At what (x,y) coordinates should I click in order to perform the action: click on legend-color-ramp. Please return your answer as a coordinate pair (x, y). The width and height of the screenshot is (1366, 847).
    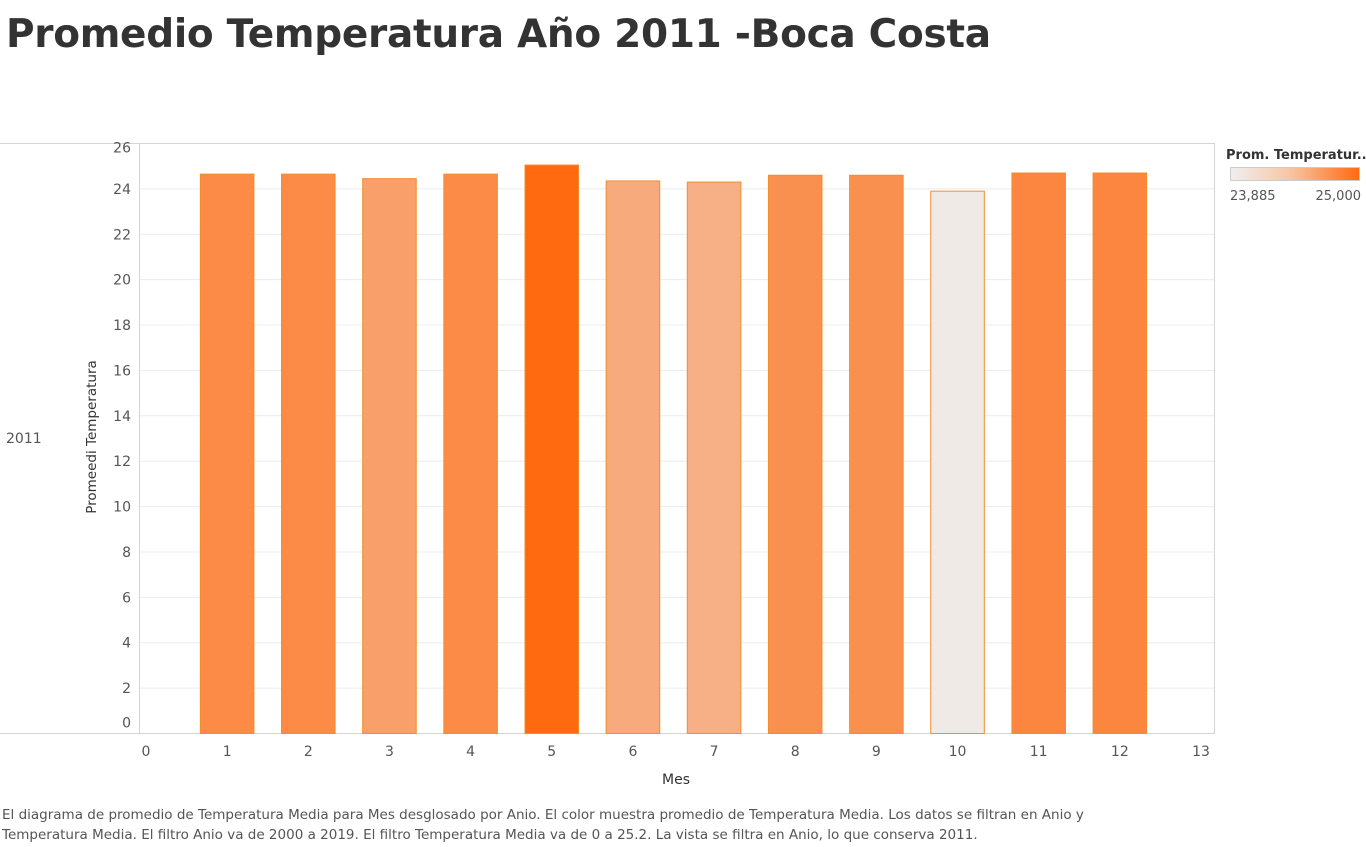
    Looking at the image, I should click on (1295, 174).